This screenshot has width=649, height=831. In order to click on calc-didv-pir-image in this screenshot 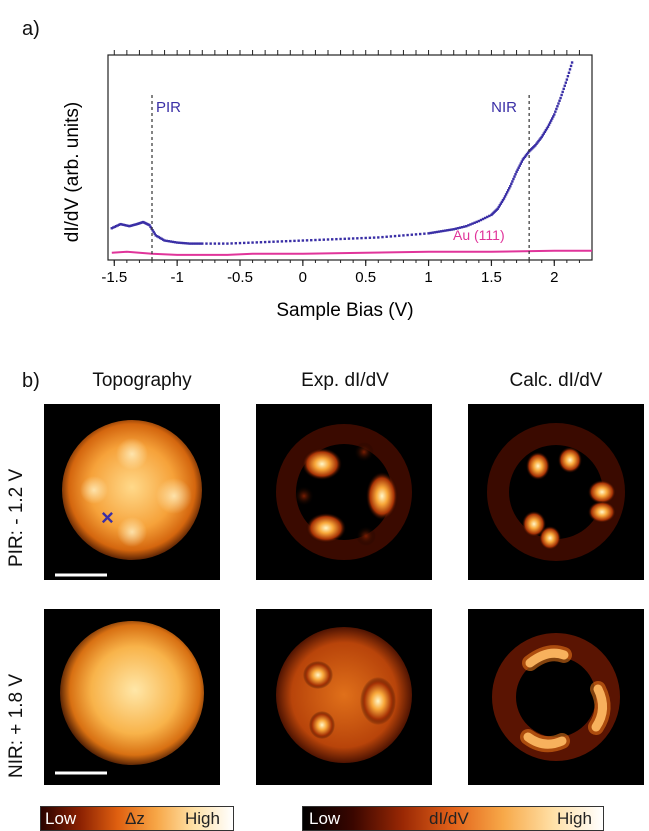, I will do `click(556, 492)`.